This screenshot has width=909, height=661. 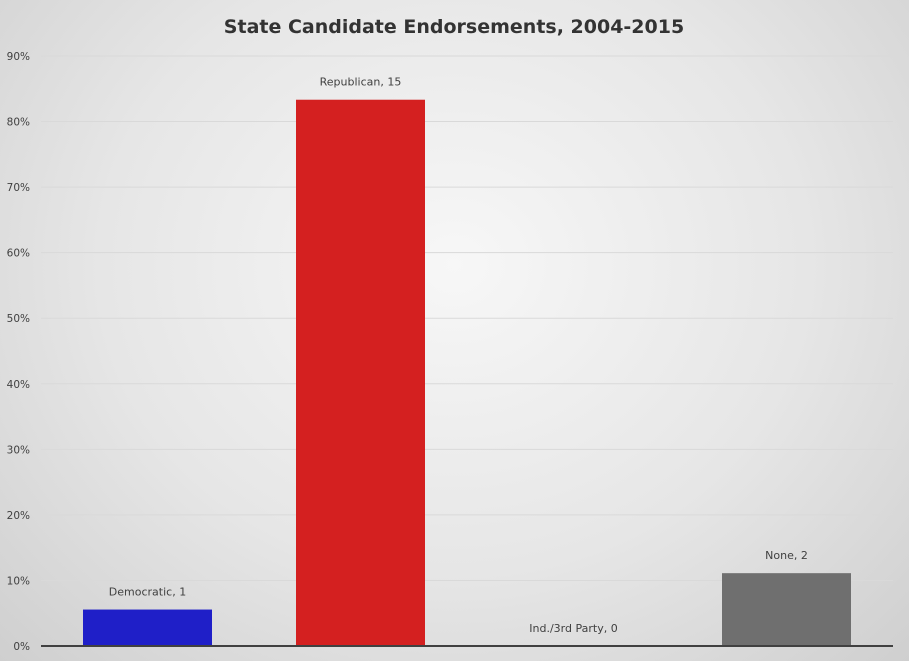 What do you see at coordinates (18, 450) in the screenshot?
I see `y-tick-label: 30%` at bounding box center [18, 450].